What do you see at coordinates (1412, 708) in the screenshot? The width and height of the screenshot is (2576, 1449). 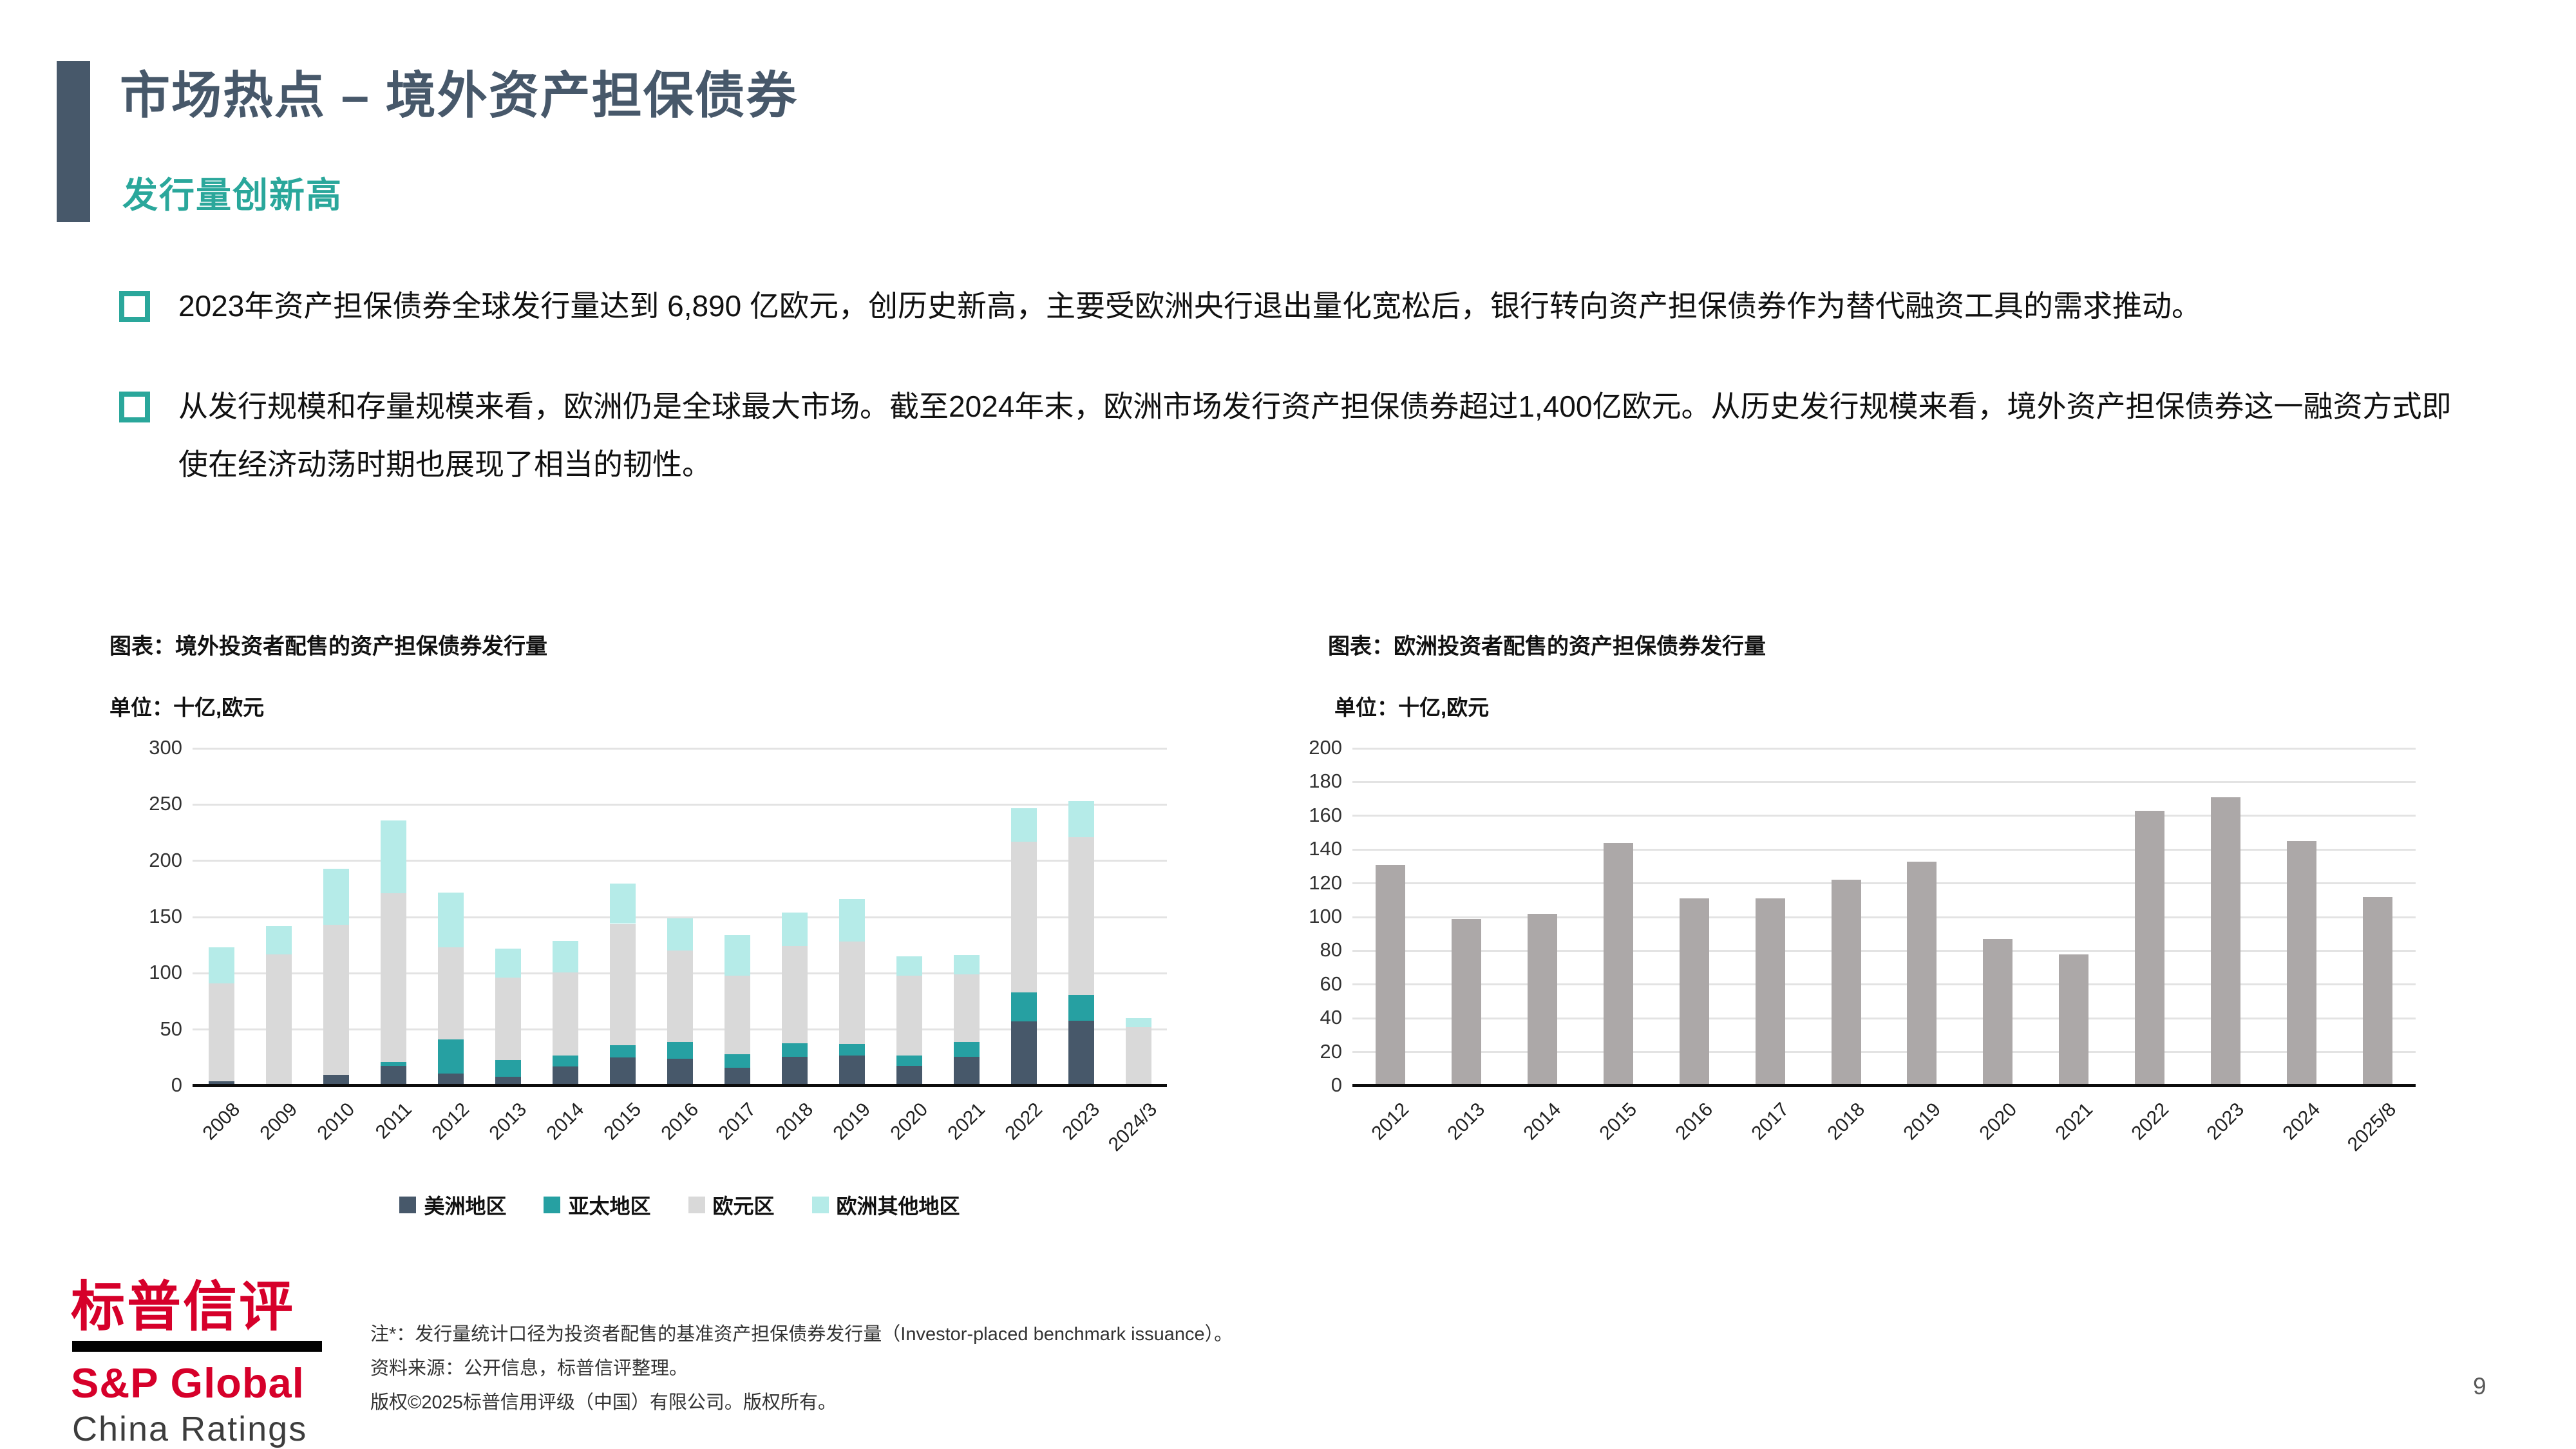 I see `right-chart-unit: 单位：十亿,欧元` at bounding box center [1412, 708].